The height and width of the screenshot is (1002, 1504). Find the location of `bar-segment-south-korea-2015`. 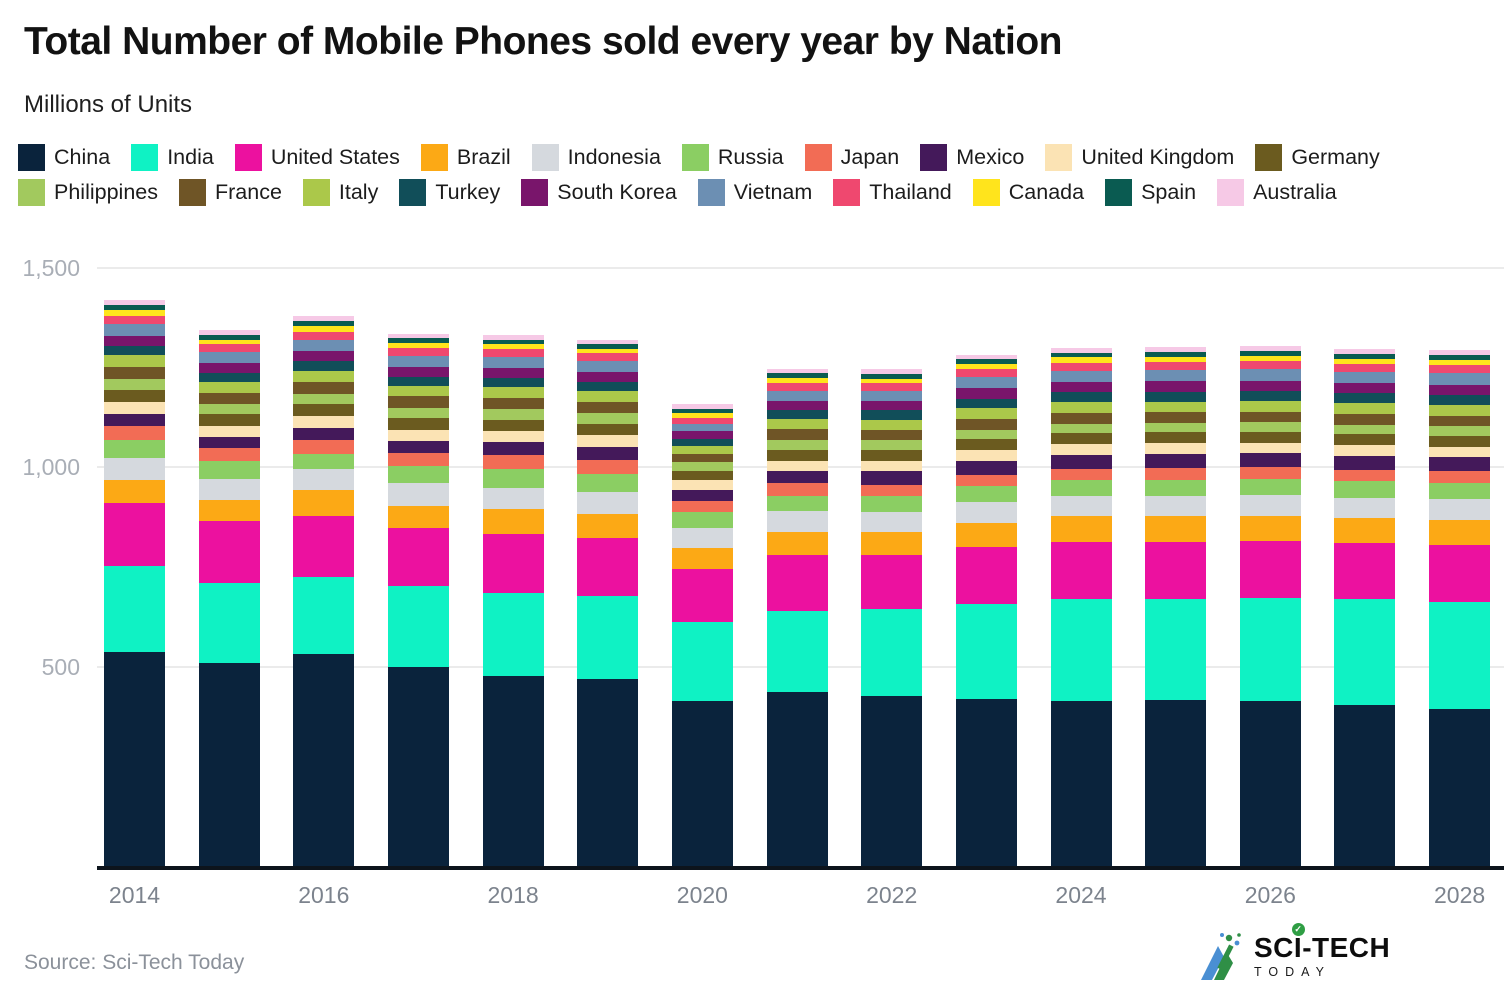

bar-segment-south-korea-2015 is located at coordinates (229, 368).